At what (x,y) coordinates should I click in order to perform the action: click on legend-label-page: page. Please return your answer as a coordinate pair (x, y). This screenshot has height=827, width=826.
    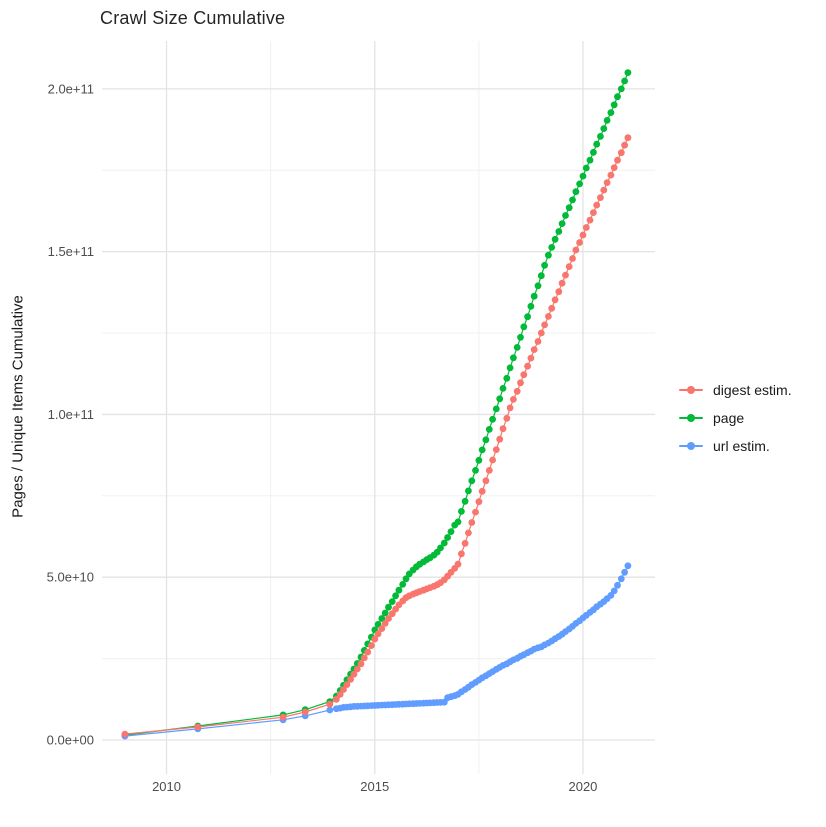
    Looking at the image, I should click on (729, 417).